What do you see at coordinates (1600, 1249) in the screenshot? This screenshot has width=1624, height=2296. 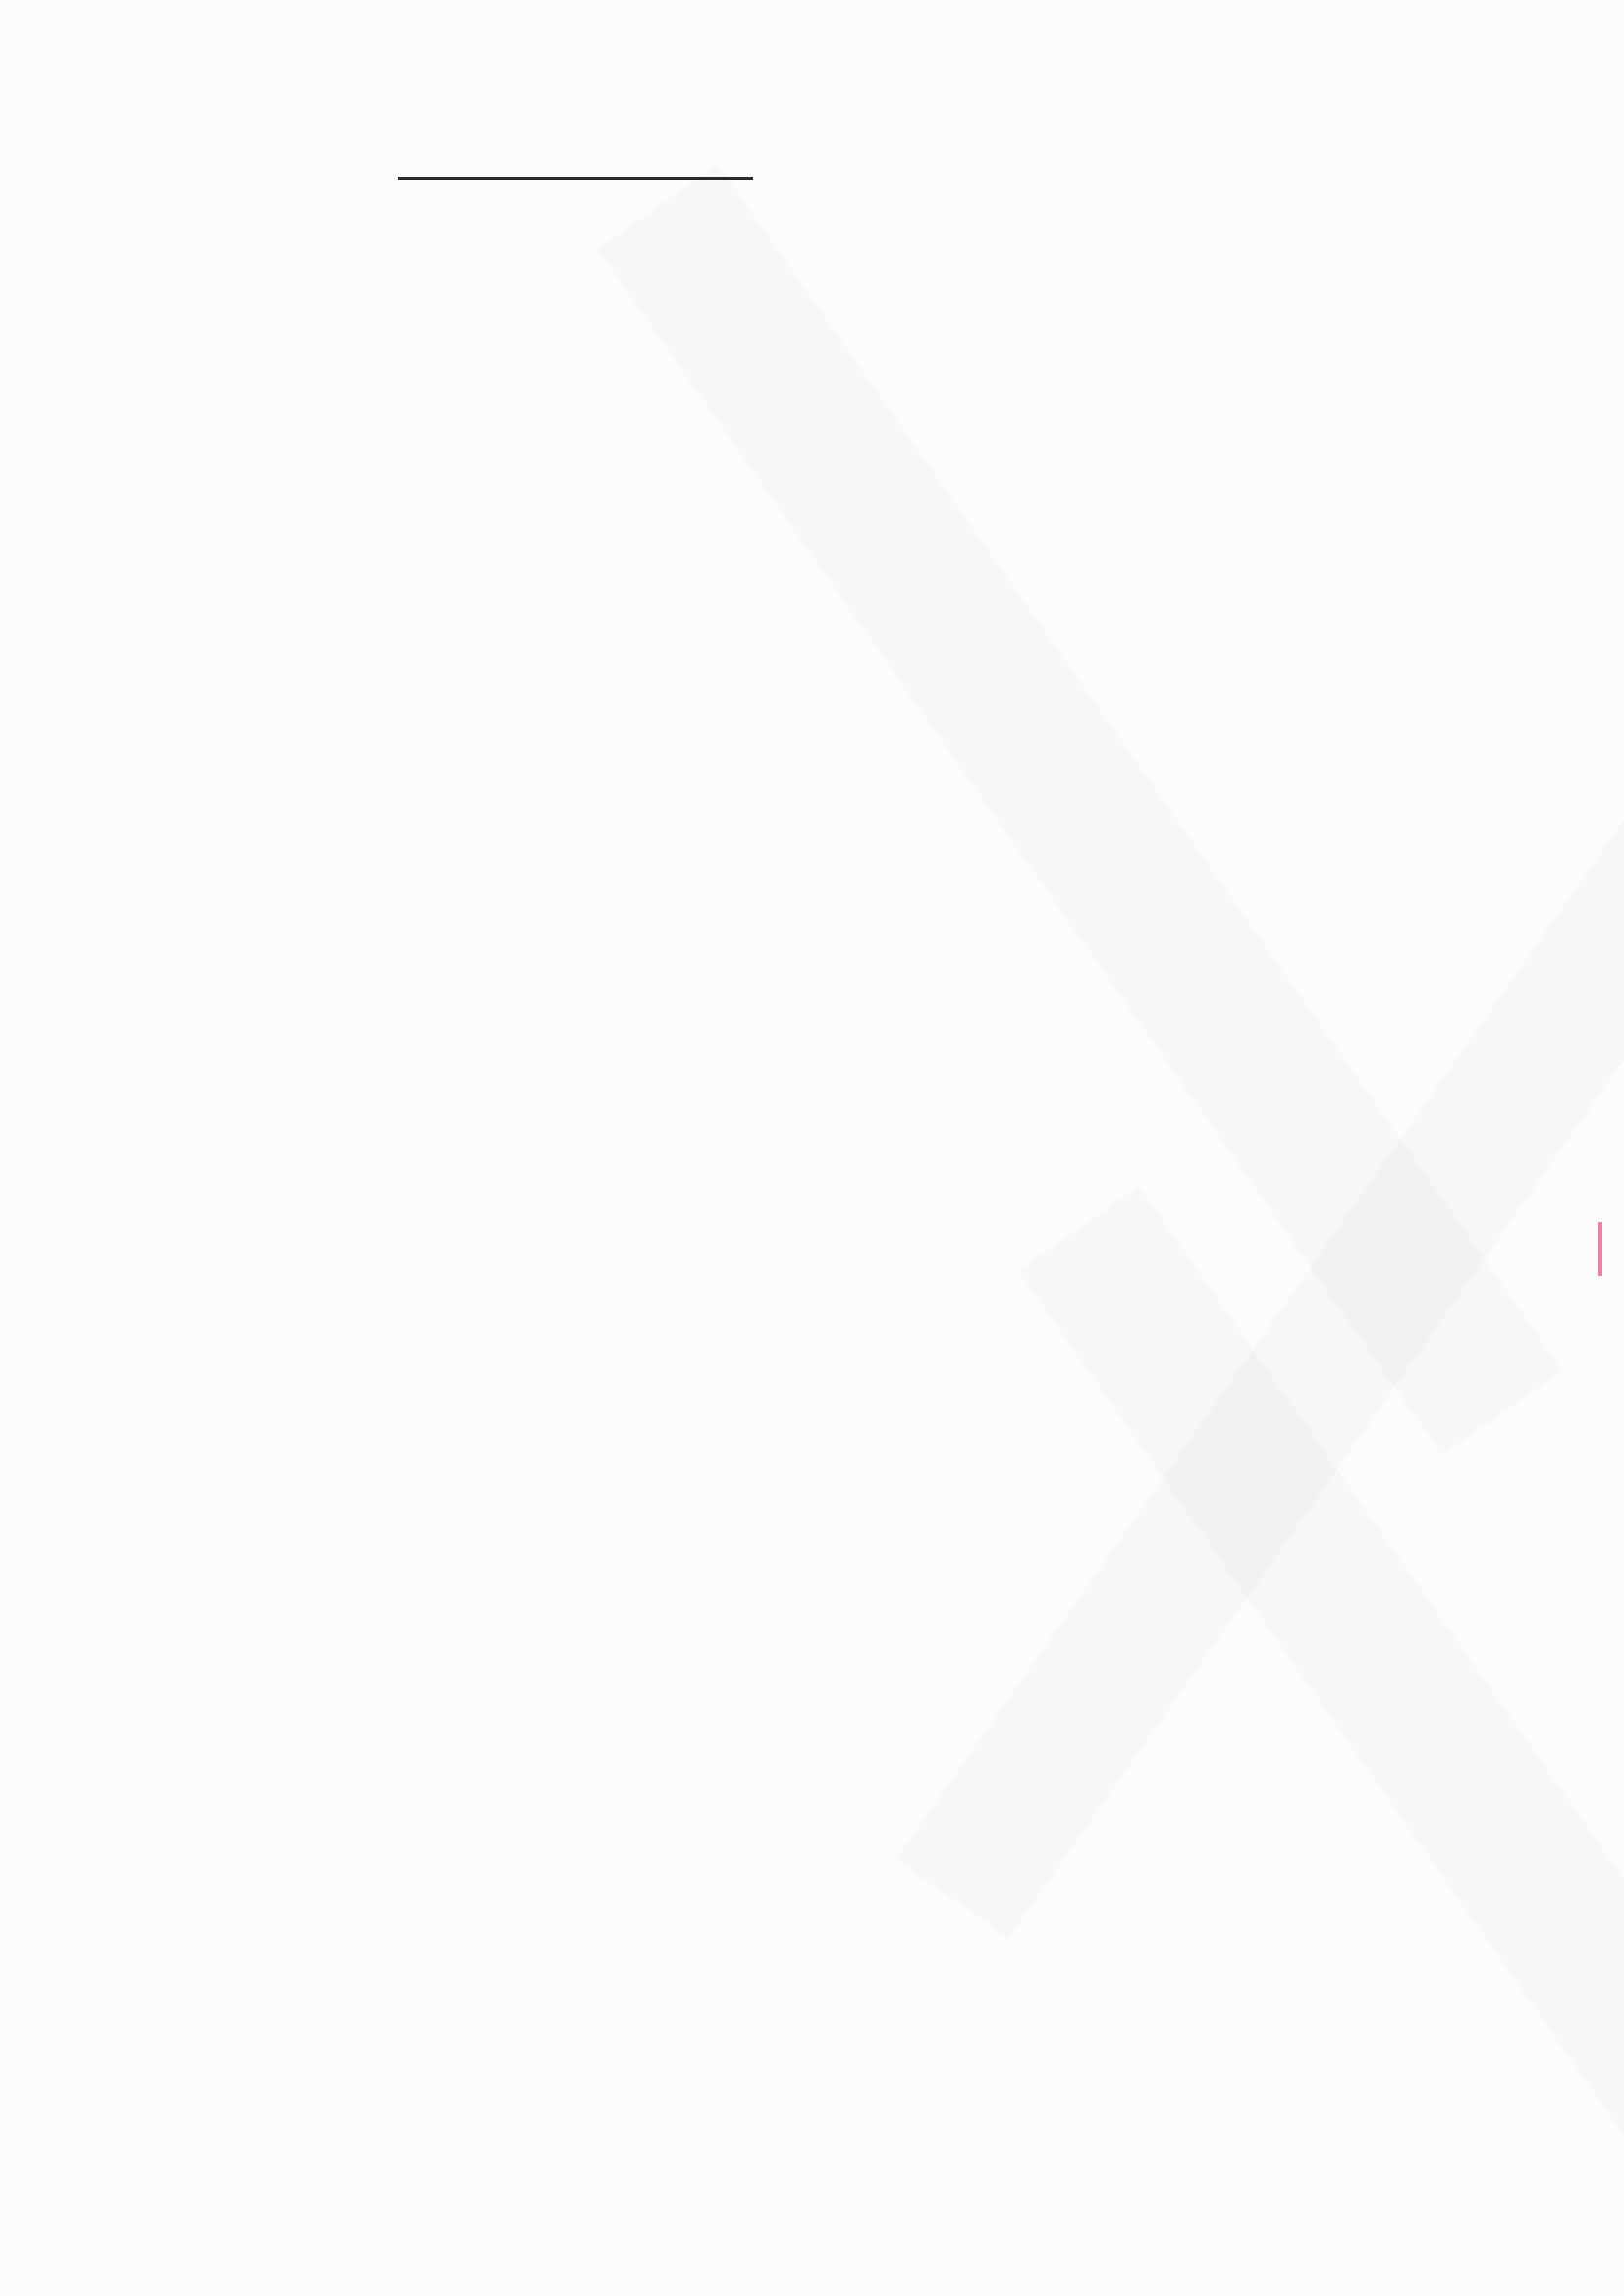 I see `red-scan-mark` at bounding box center [1600, 1249].